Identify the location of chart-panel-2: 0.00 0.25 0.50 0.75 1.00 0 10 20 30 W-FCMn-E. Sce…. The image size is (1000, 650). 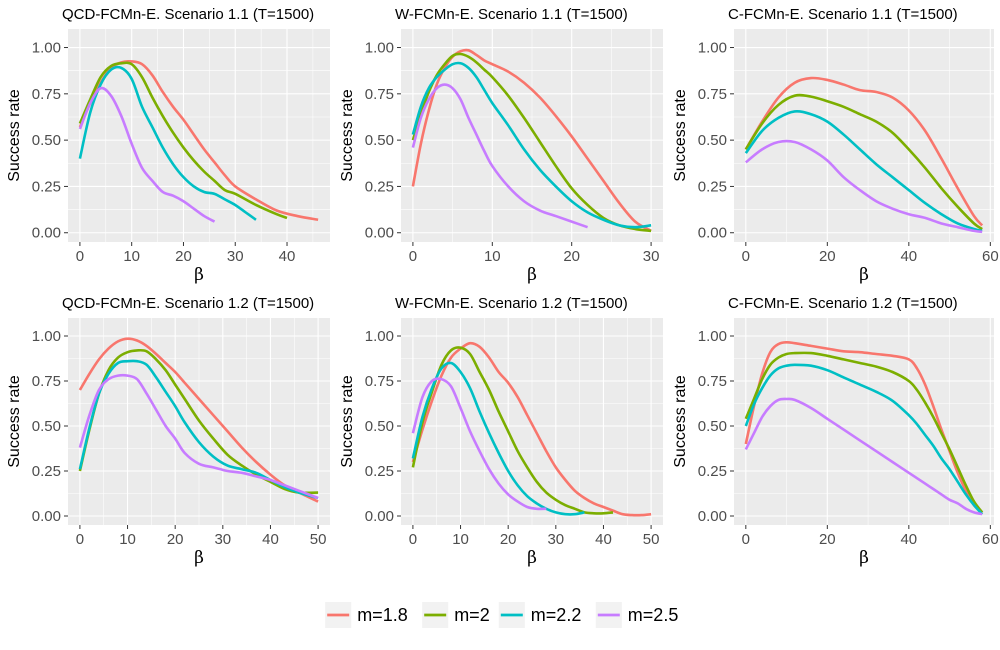
(501, 145).